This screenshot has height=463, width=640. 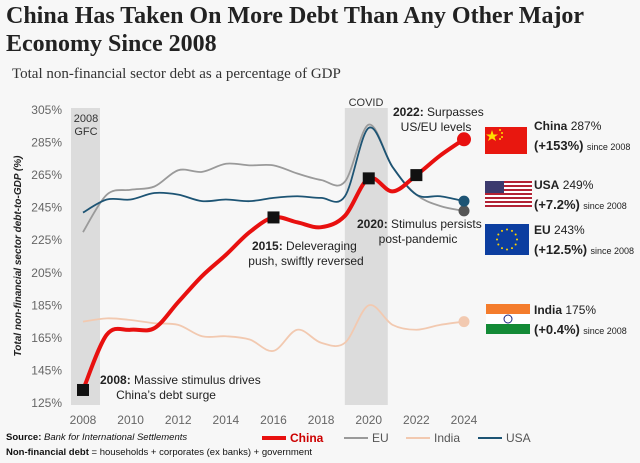 I want to click on y-tick-label: 145%, so click(x=46, y=370).